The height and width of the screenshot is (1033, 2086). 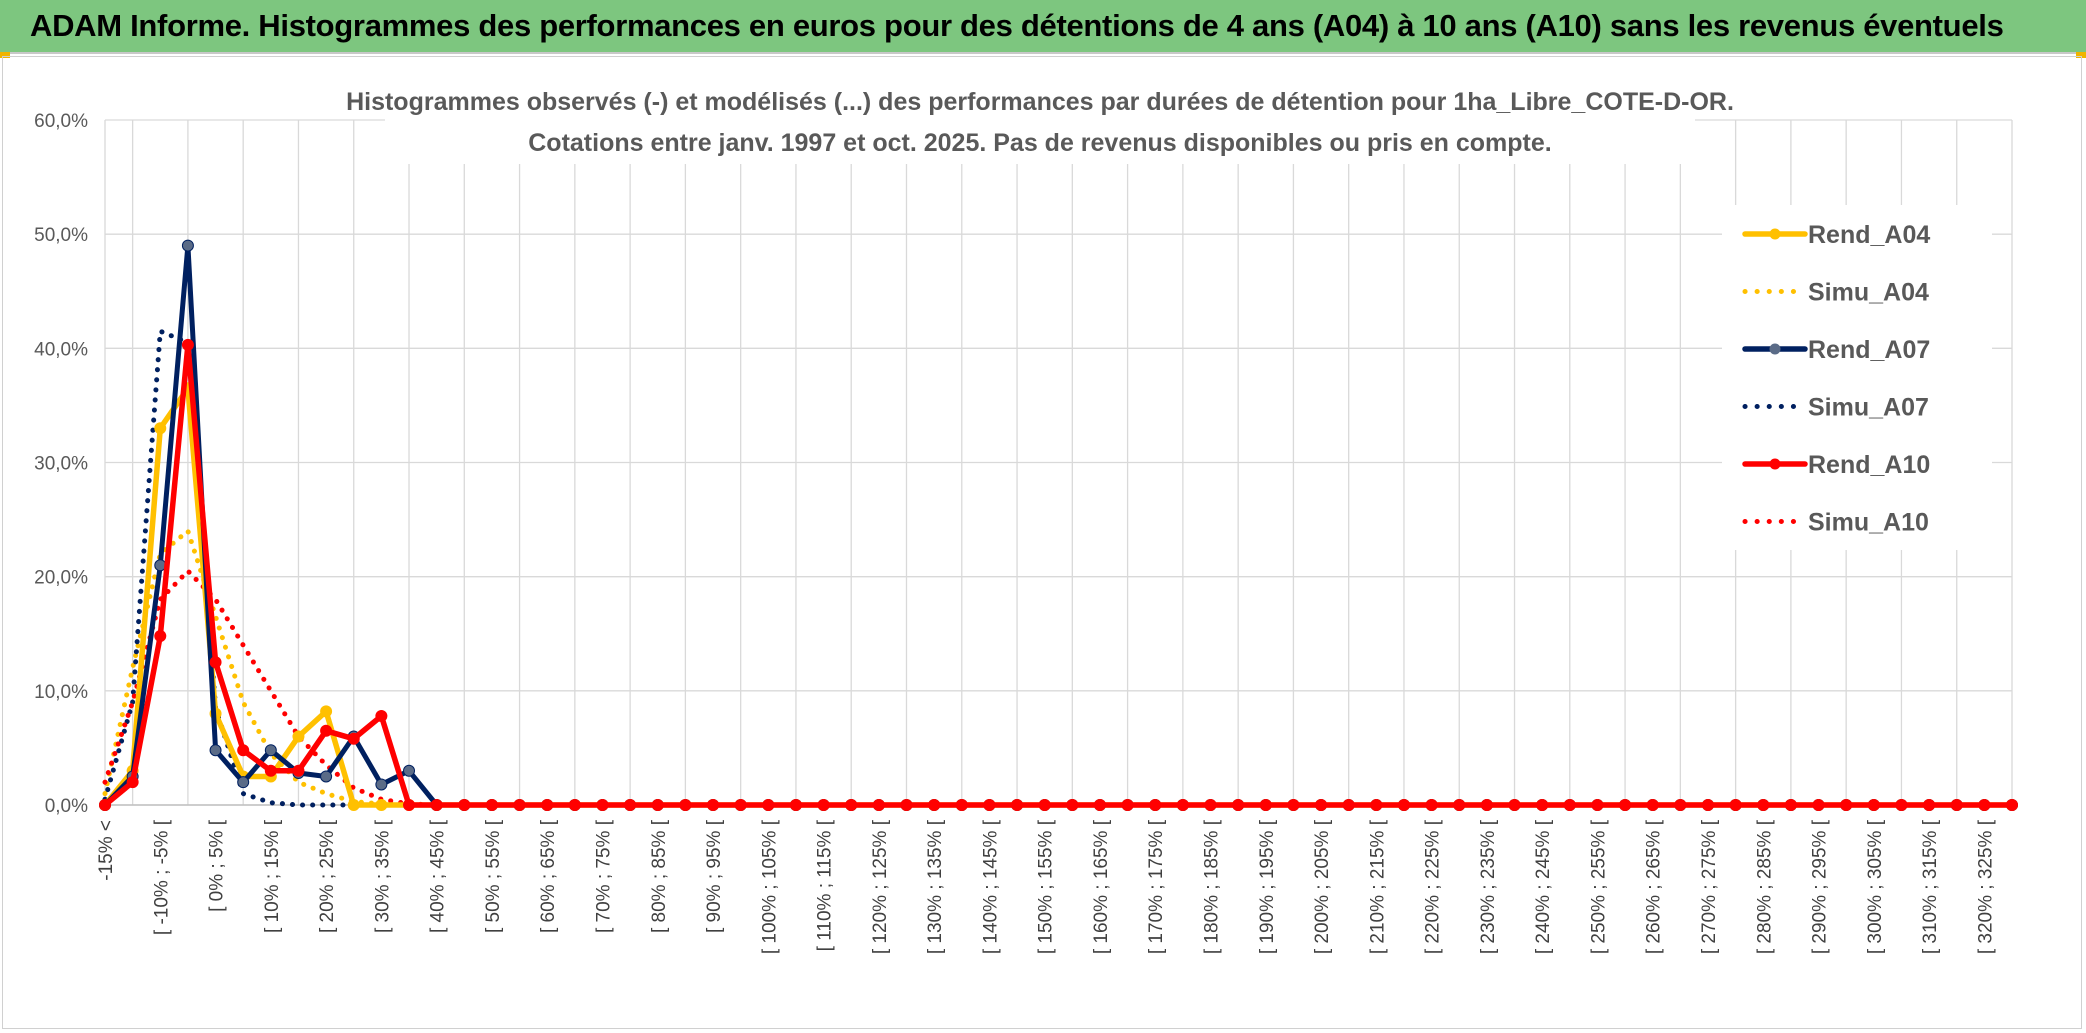 I want to click on y-tick-label: 40,0%, so click(x=61, y=349).